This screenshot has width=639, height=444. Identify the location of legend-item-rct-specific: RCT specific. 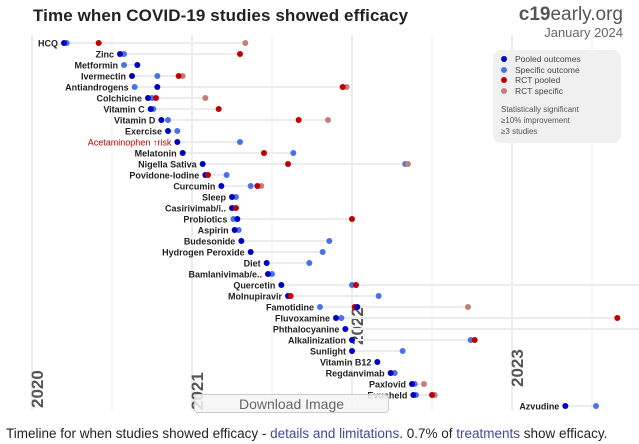
(558, 91).